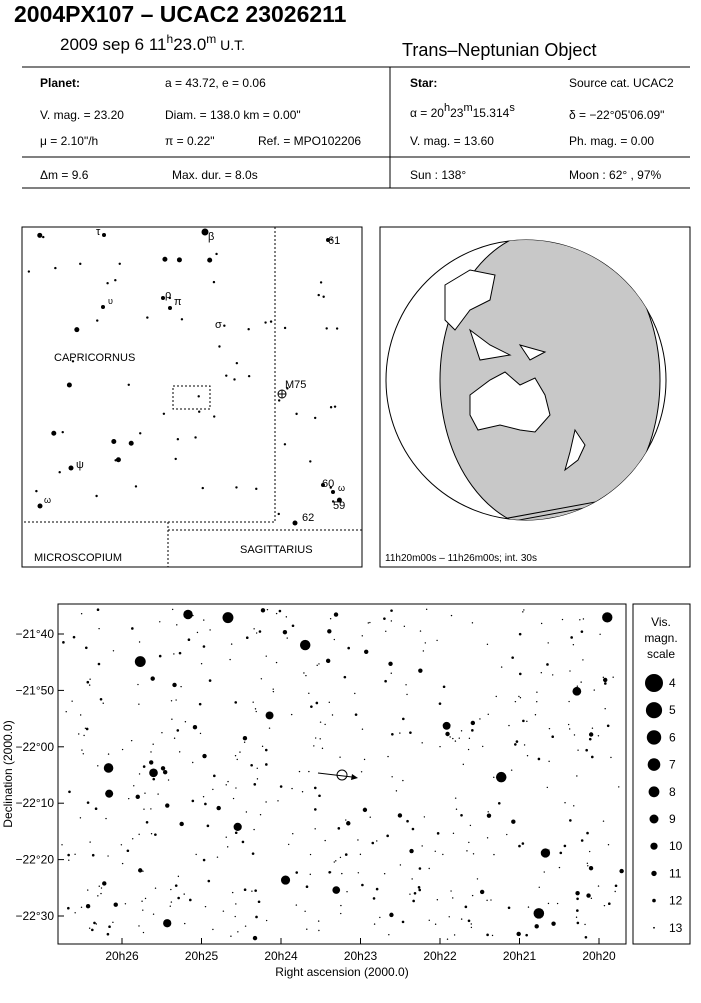  I want to click on legend-title: scale, so click(661, 654).